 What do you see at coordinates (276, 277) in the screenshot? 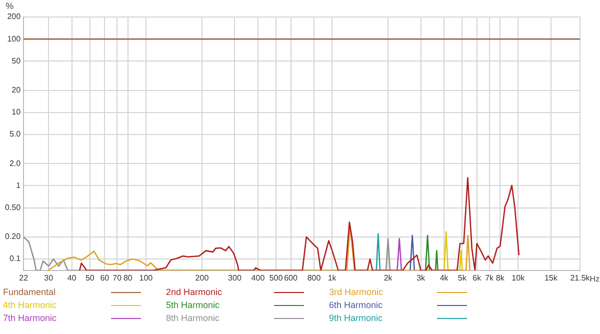
I see `x-tick-label: 500` at bounding box center [276, 277].